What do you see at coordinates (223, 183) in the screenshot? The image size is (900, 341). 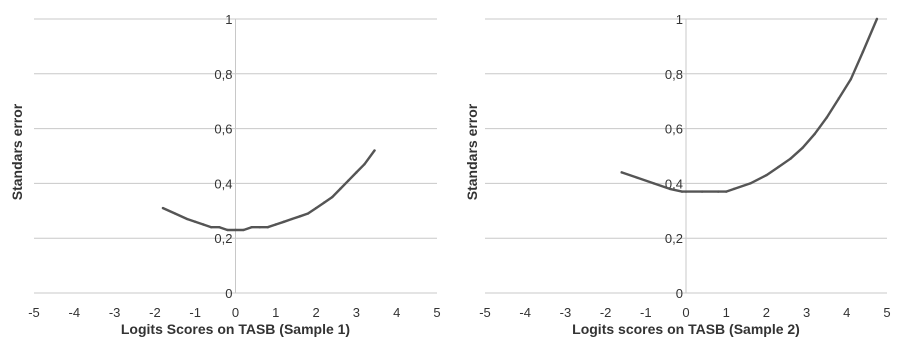 I see `y-tick-label: 0,4` at bounding box center [223, 183].